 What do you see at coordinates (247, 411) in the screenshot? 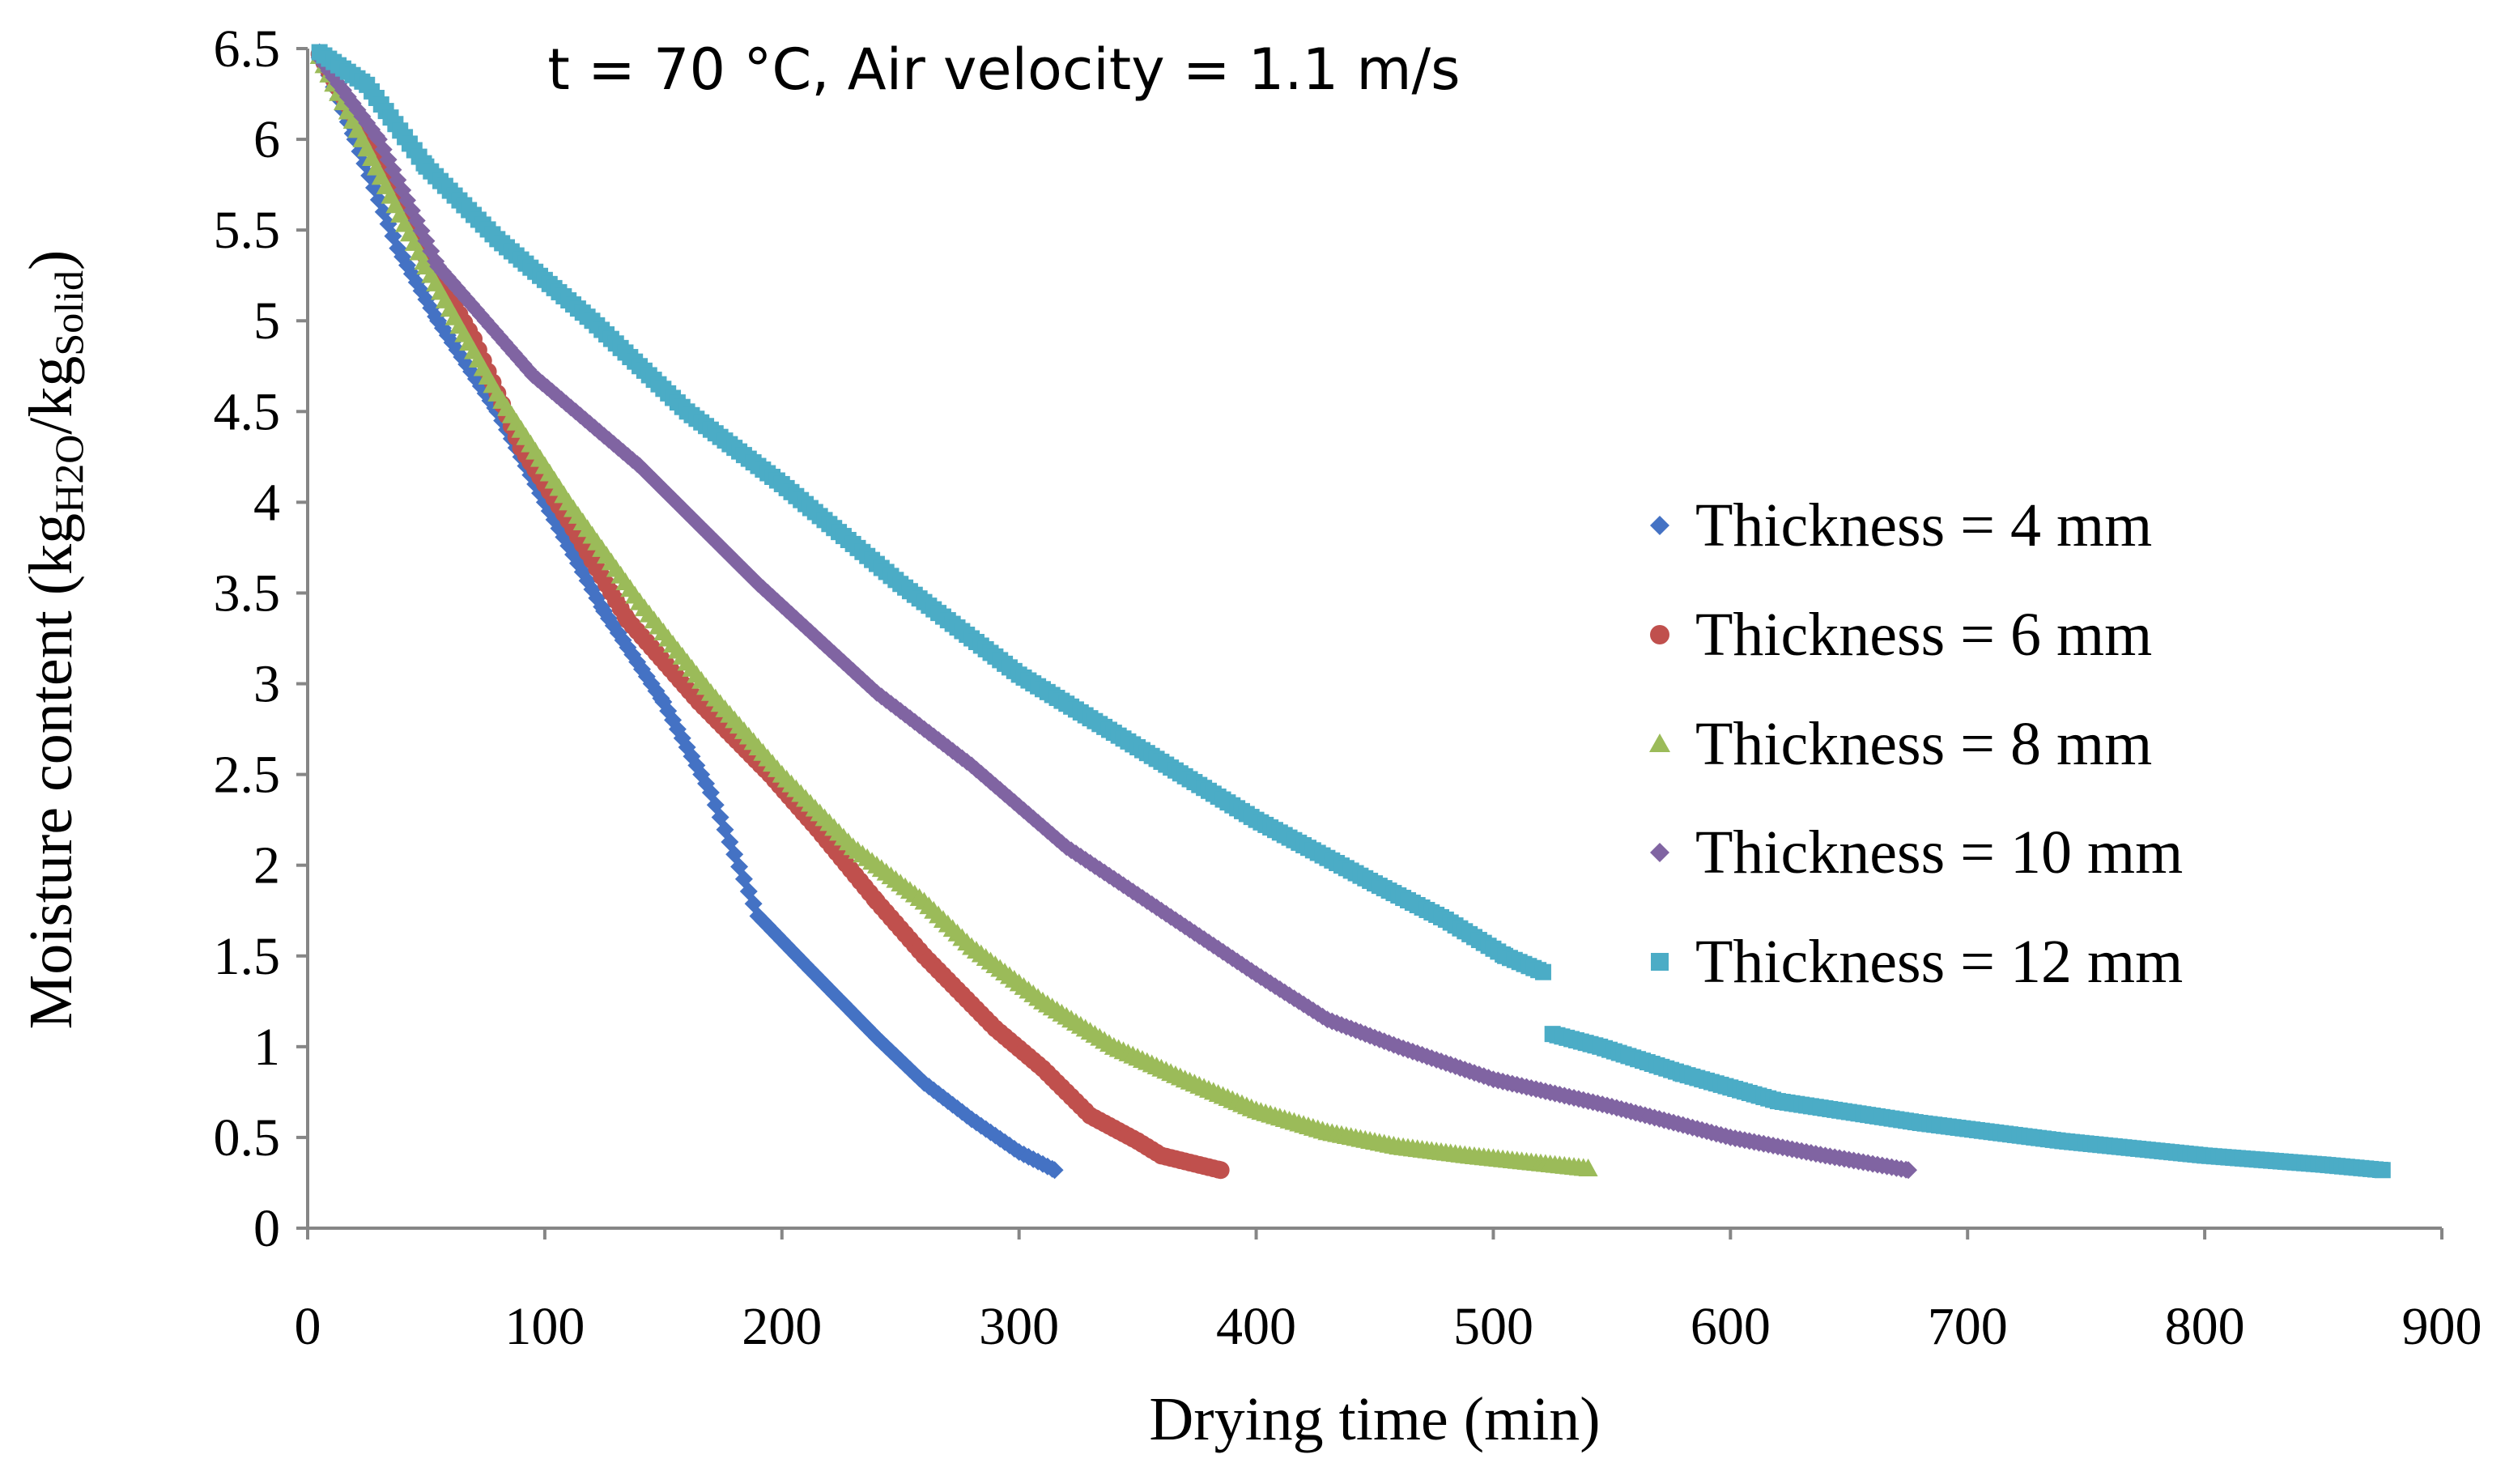
I see `y-tick-label: 4.5` at bounding box center [247, 411].